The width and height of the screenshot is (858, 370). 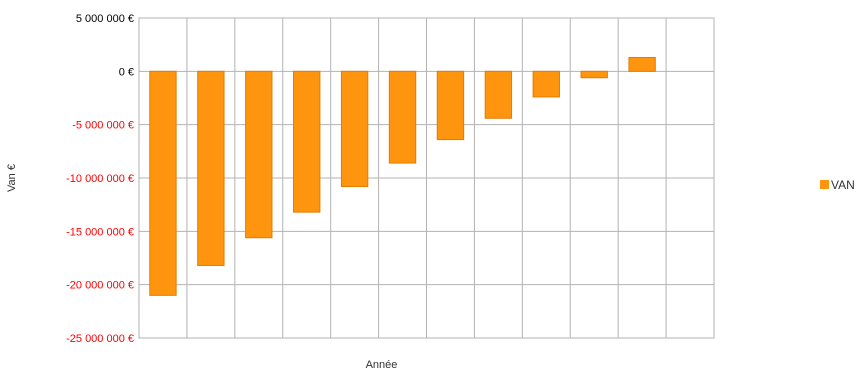 What do you see at coordinates (100, 339) in the screenshot?
I see `y-tick-label: -25 000 000 €` at bounding box center [100, 339].